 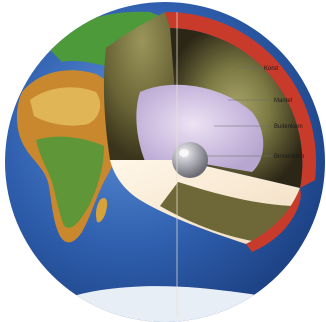 I want to click on antarctica-ice, so click(x=180, y=304).